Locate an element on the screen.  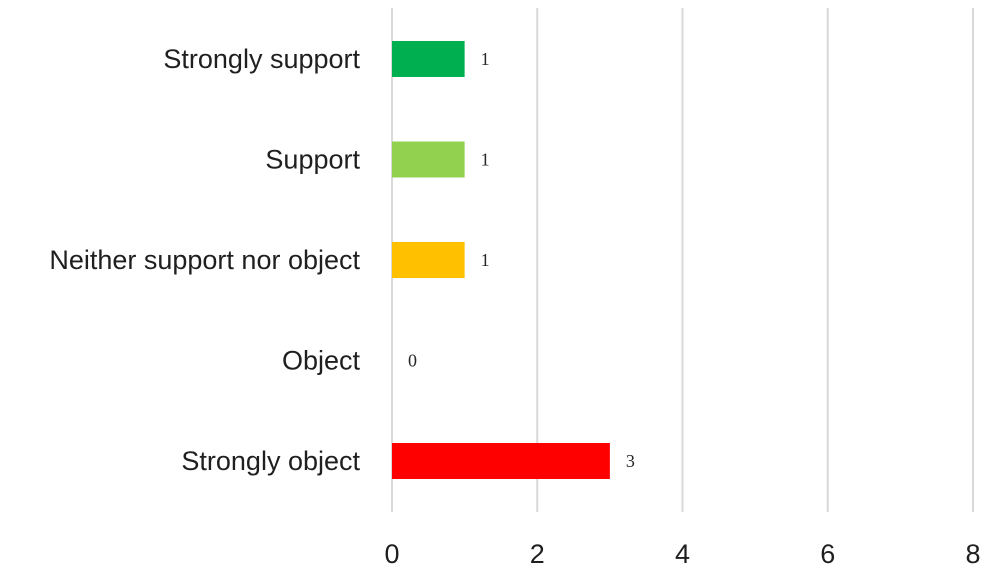
bar-strongly-support is located at coordinates (428, 59).